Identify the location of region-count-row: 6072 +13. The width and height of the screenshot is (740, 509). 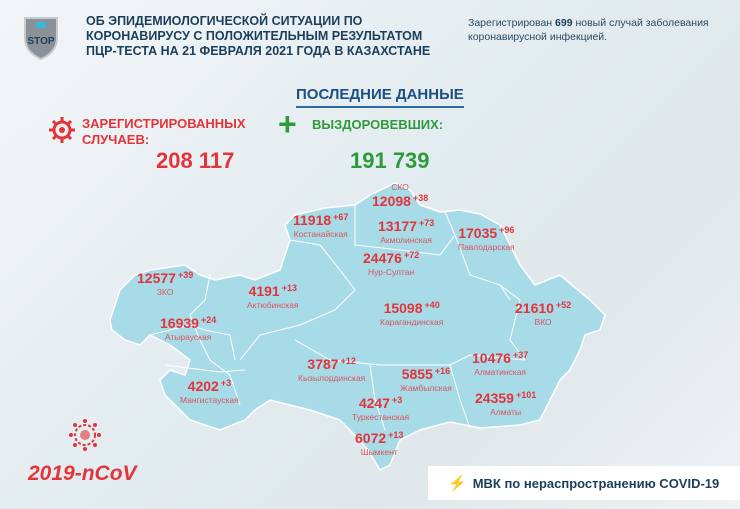
(379, 438).